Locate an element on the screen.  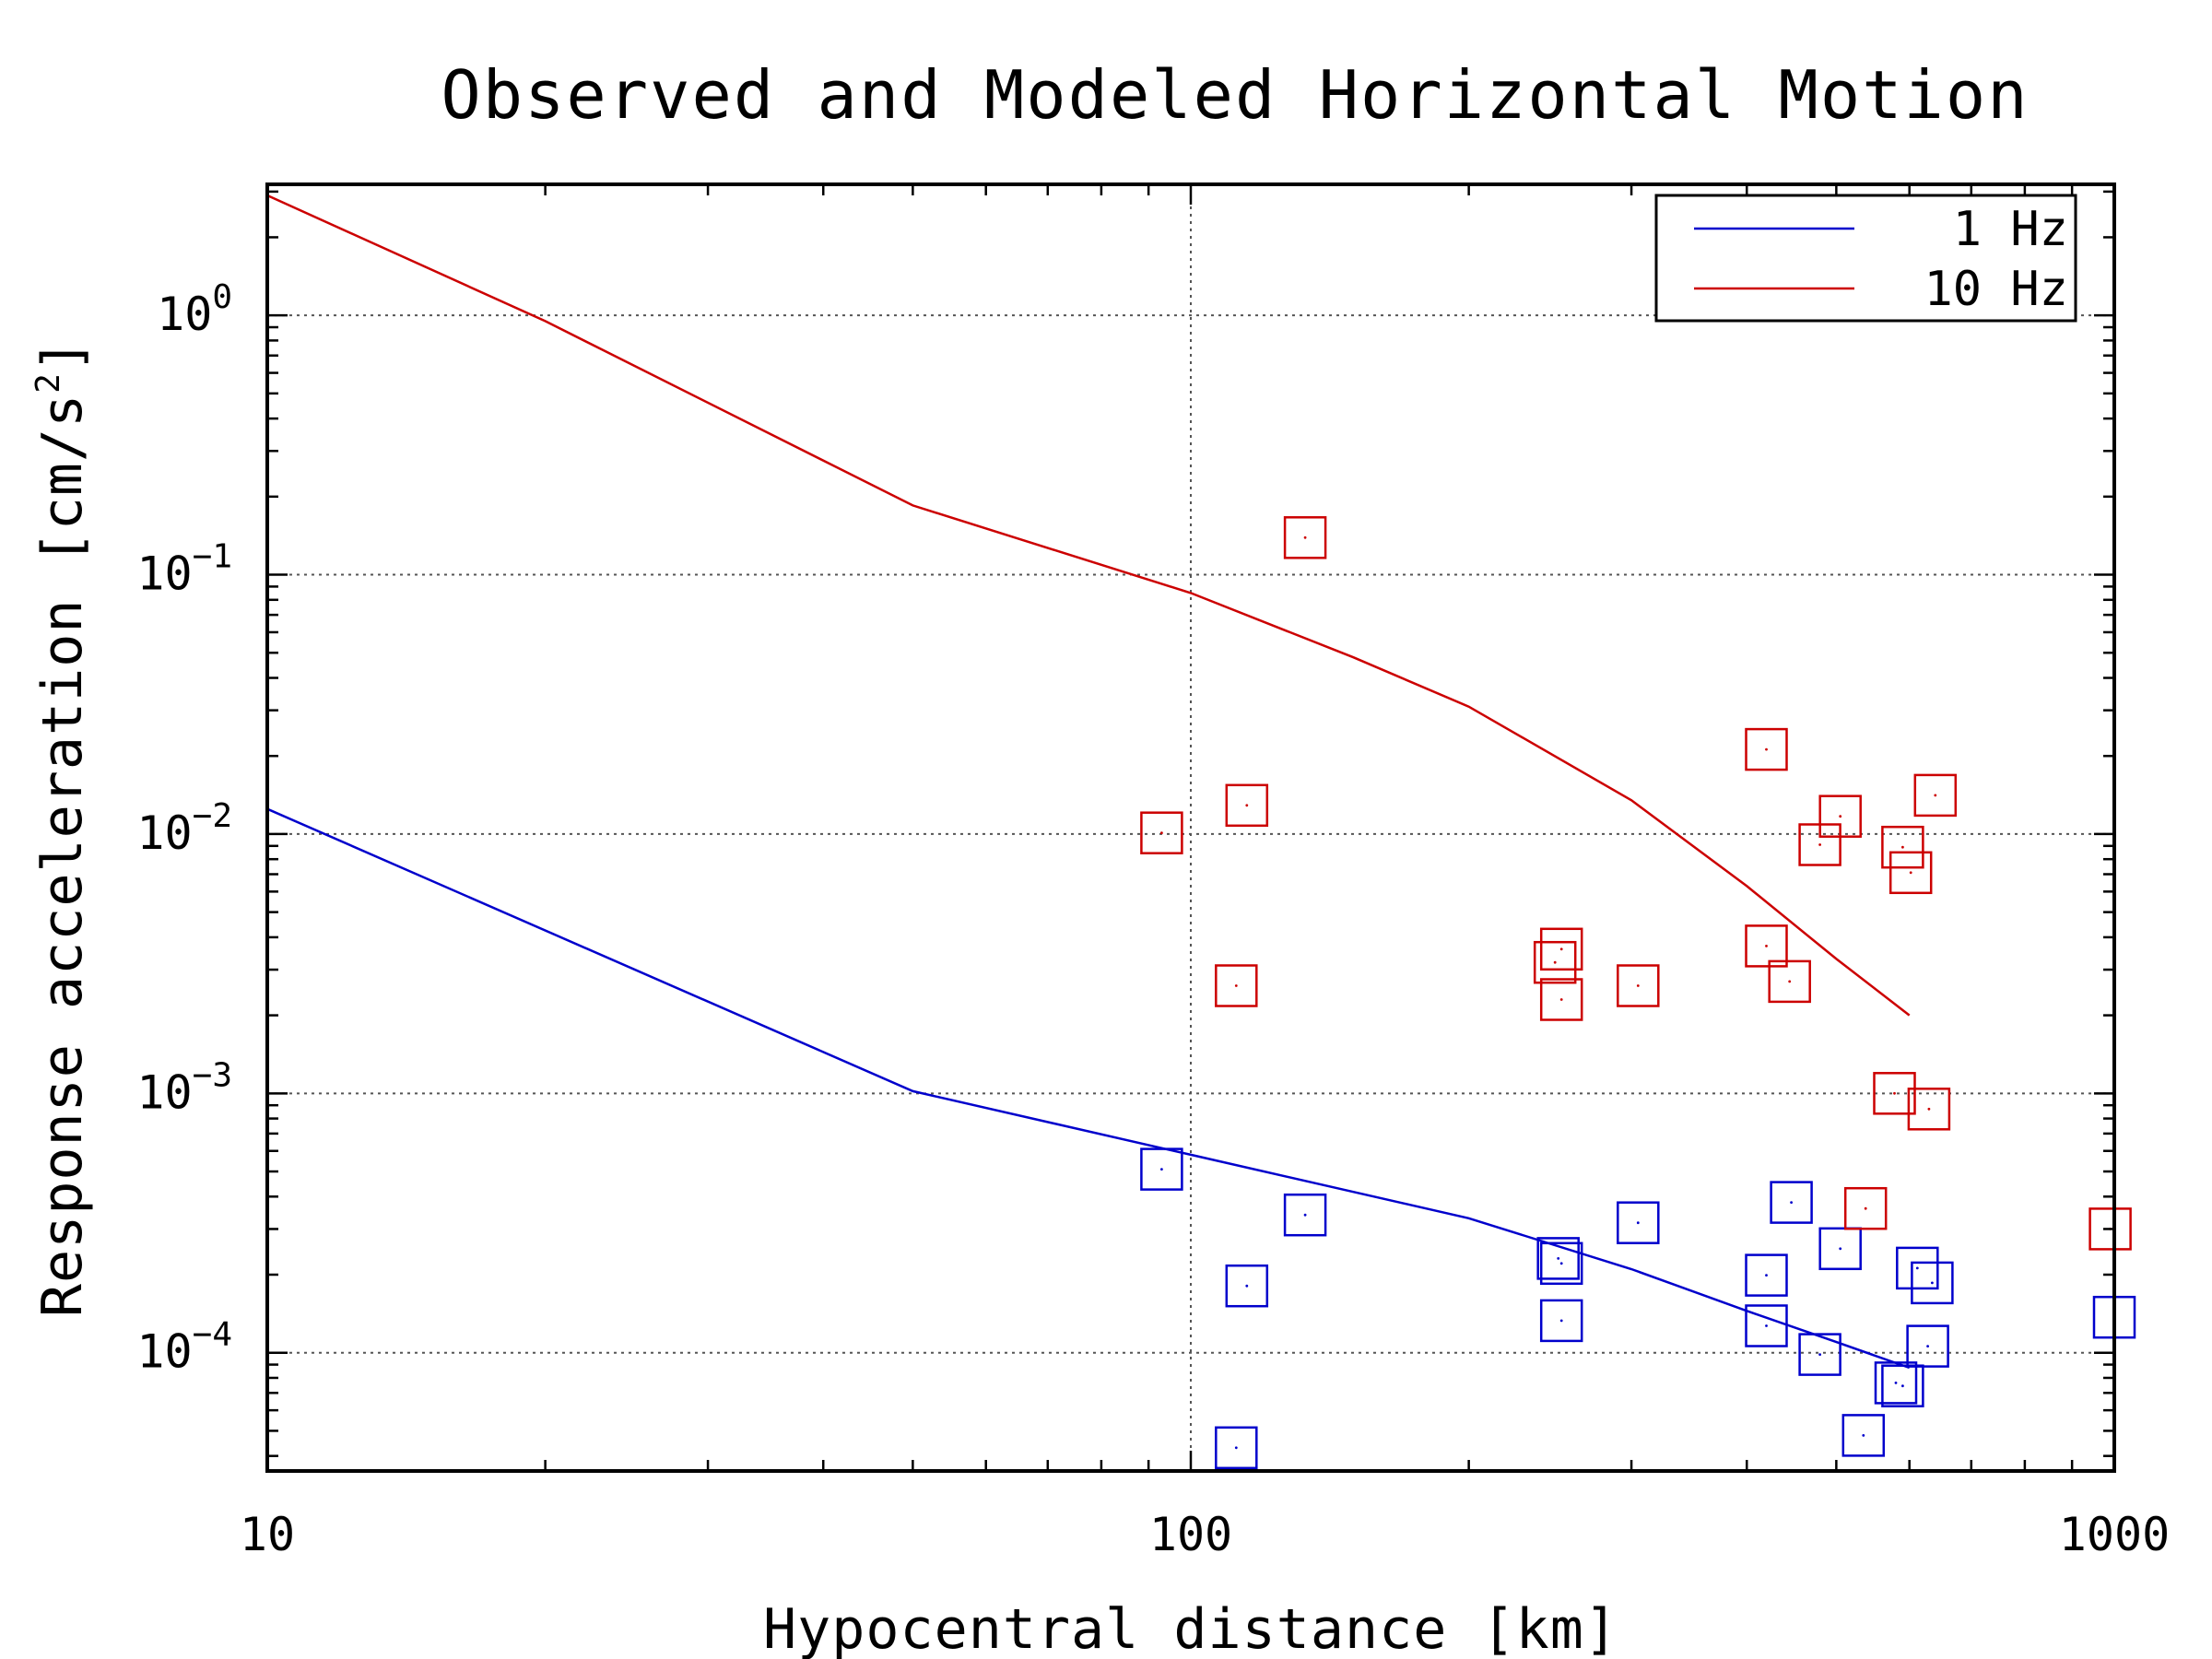
y-tick-label-base-0: 10 is located at coordinates (184, 314).